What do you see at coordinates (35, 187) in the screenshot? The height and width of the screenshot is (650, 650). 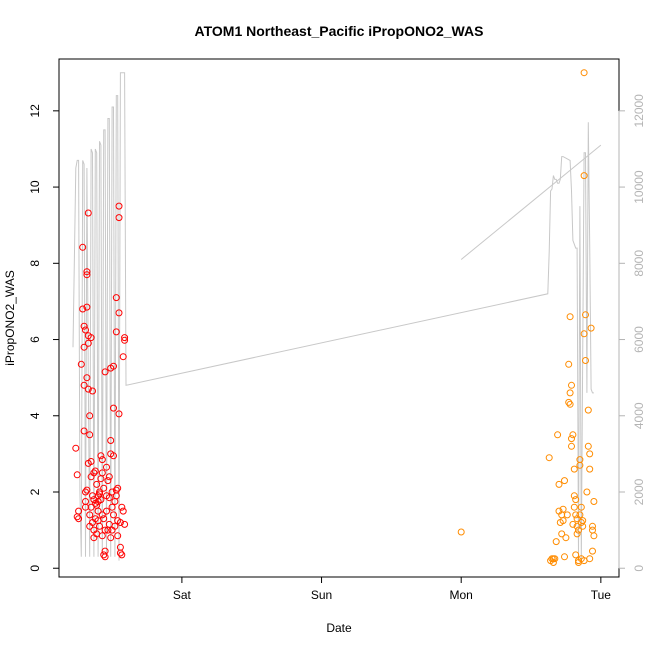 I see `y-tick-label: 10` at bounding box center [35, 187].